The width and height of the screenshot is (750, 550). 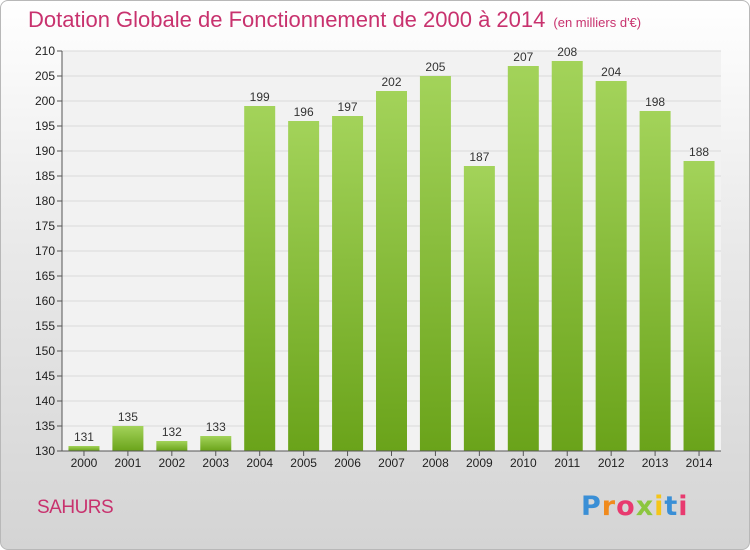 What do you see at coordinates (591, 506) in the screenshot?
I see `logo-letter: P` at bounding box center [591, 506].